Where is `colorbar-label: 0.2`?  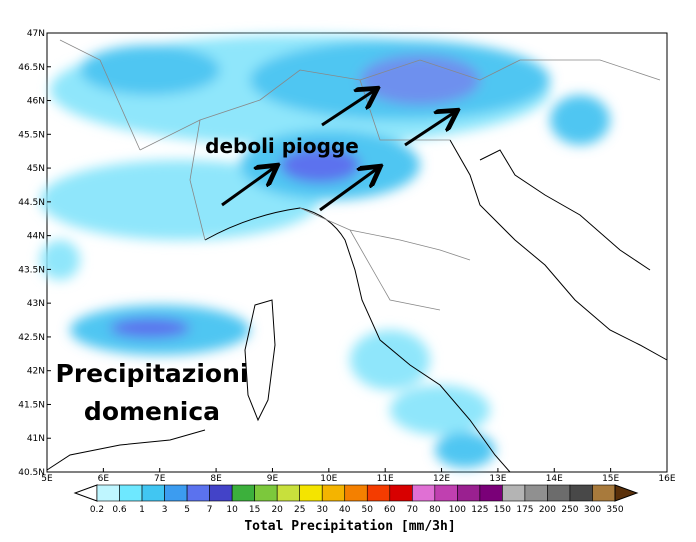 colorbar-label: 0.2 is located at coordinates (97, 510).